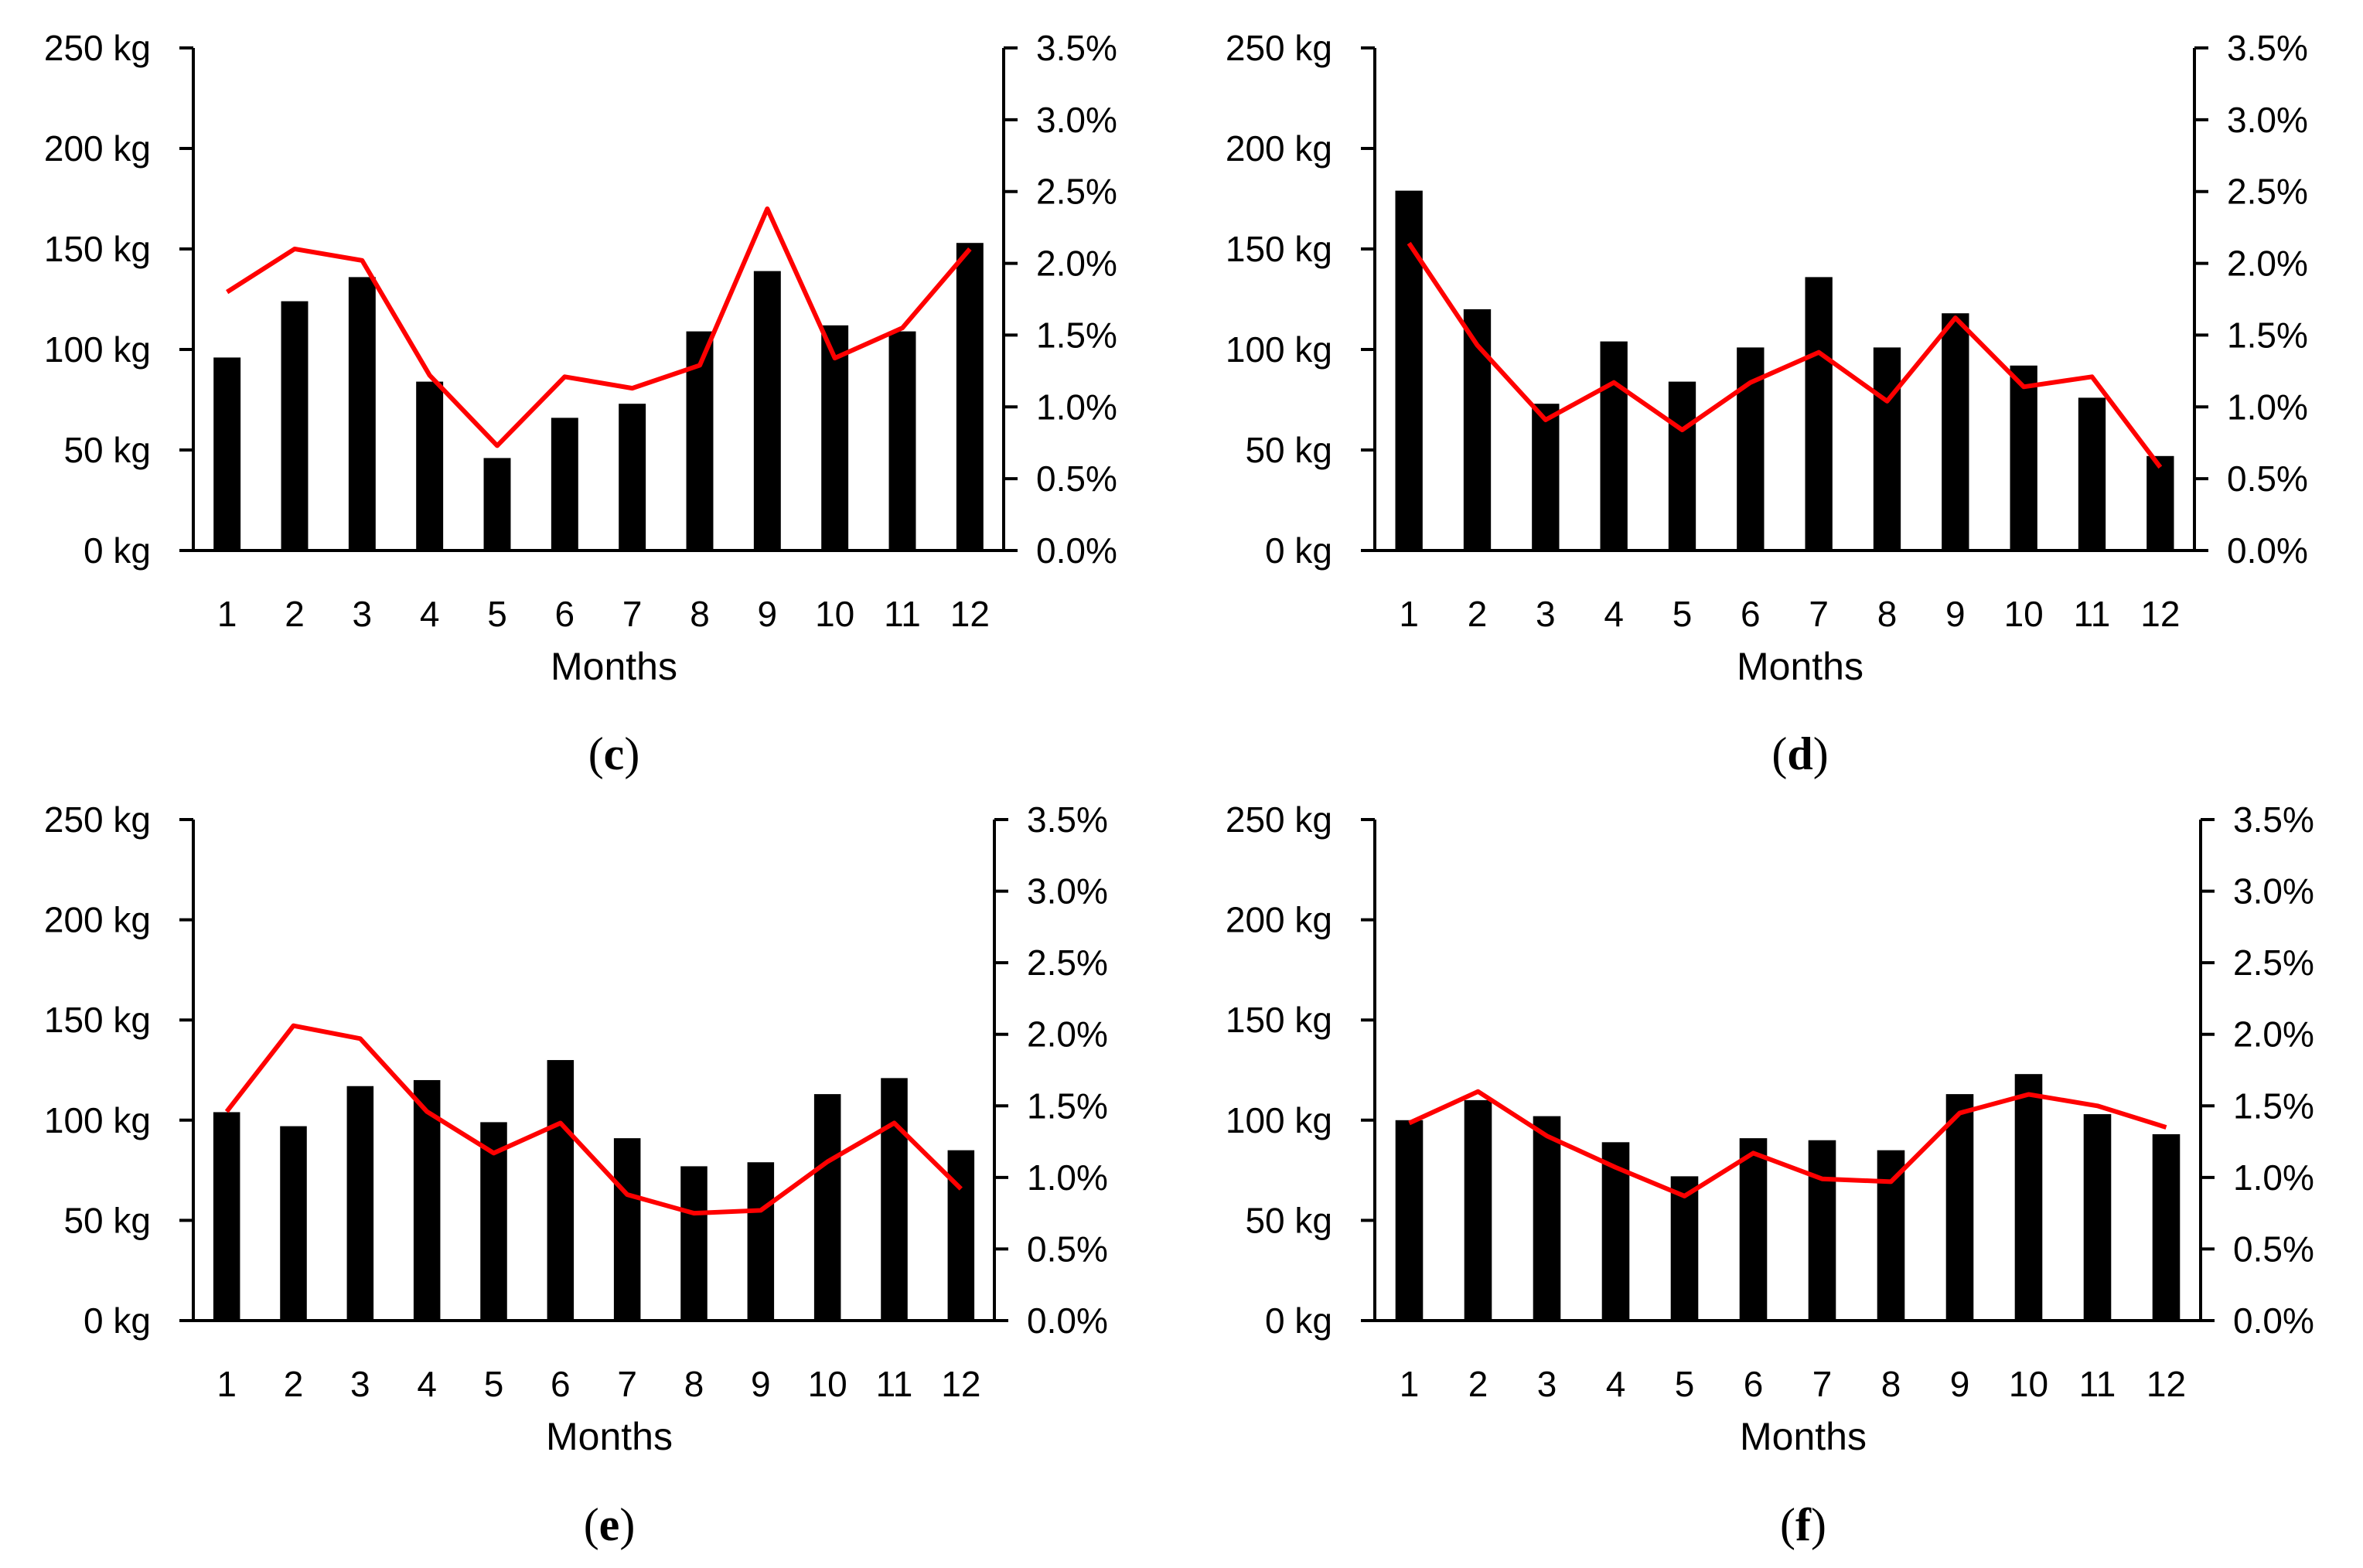 This screenshot has width=2363, height=1568. Describe the element at coordinates (97, 249) in the screenshot. I see `left-tick-label: 150 kg` at that location.